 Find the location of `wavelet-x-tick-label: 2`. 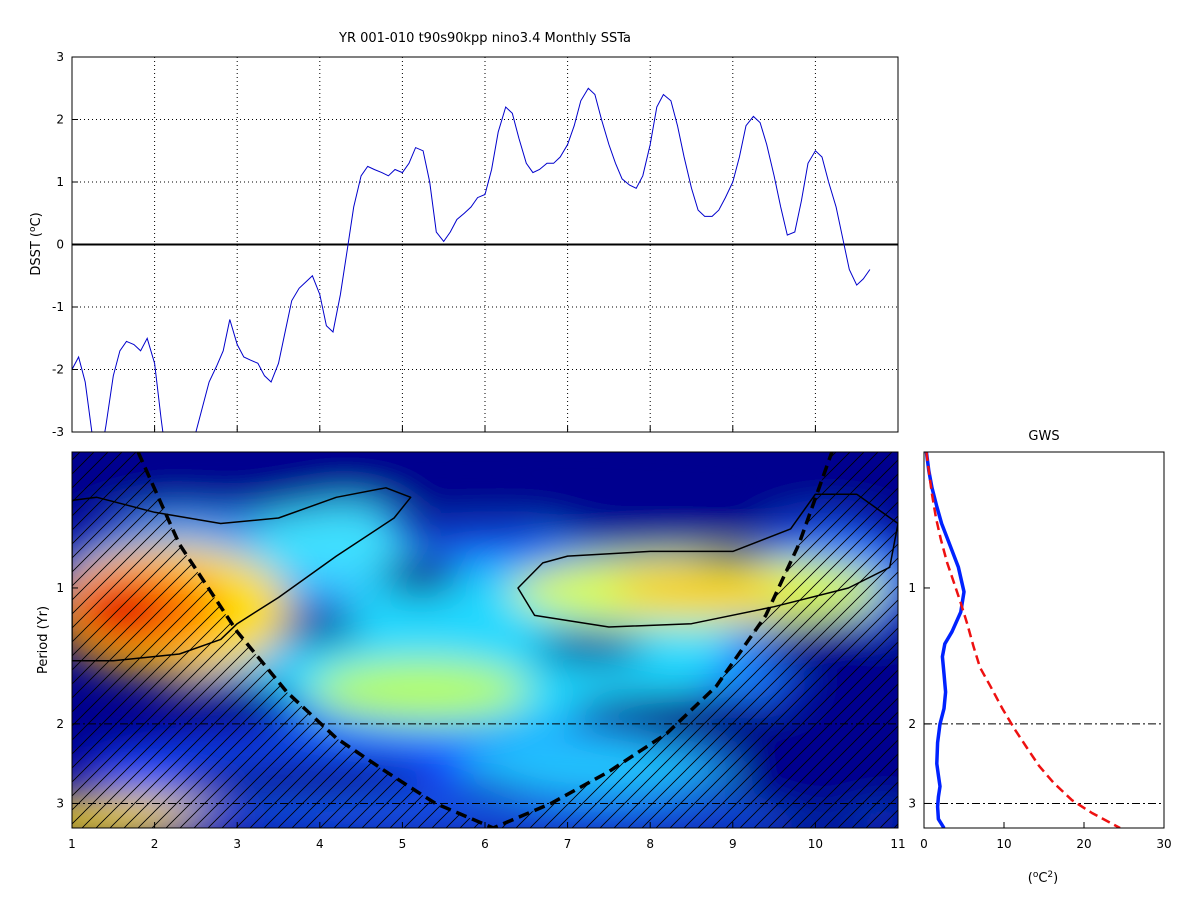

wavelet-x-tick-label: 2 is located at coordinates (155, 844).